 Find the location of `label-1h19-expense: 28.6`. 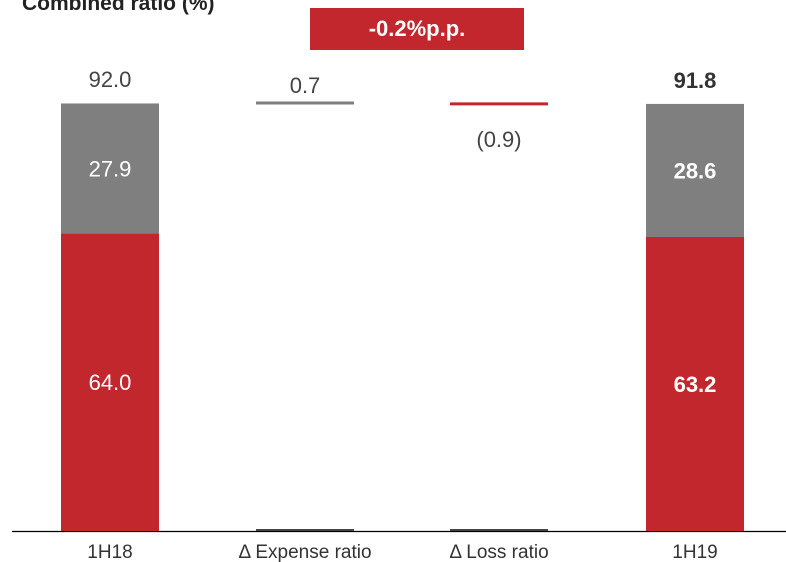

label-1h19-expense: 28.6 is located at coordinates (695, 170).